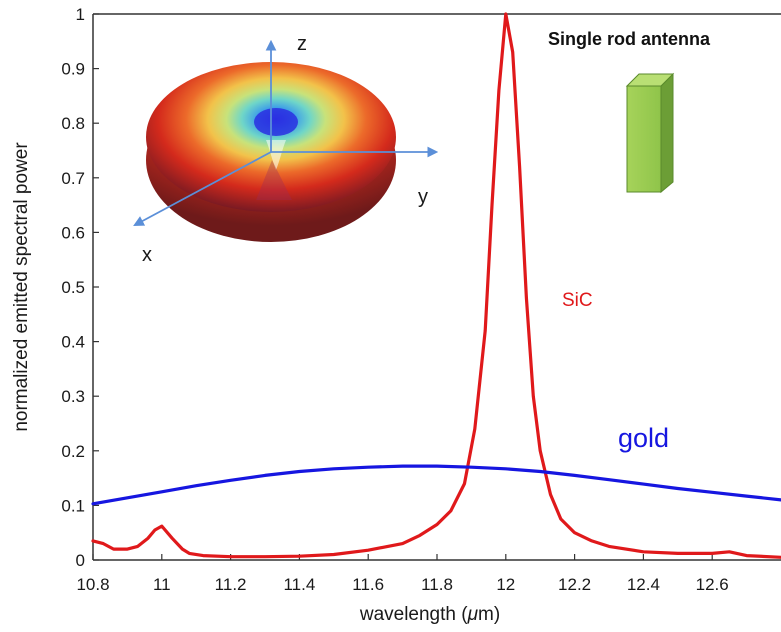 This screenshot has height=632, width=781. I want to click on rod-side, so click(667, 133).